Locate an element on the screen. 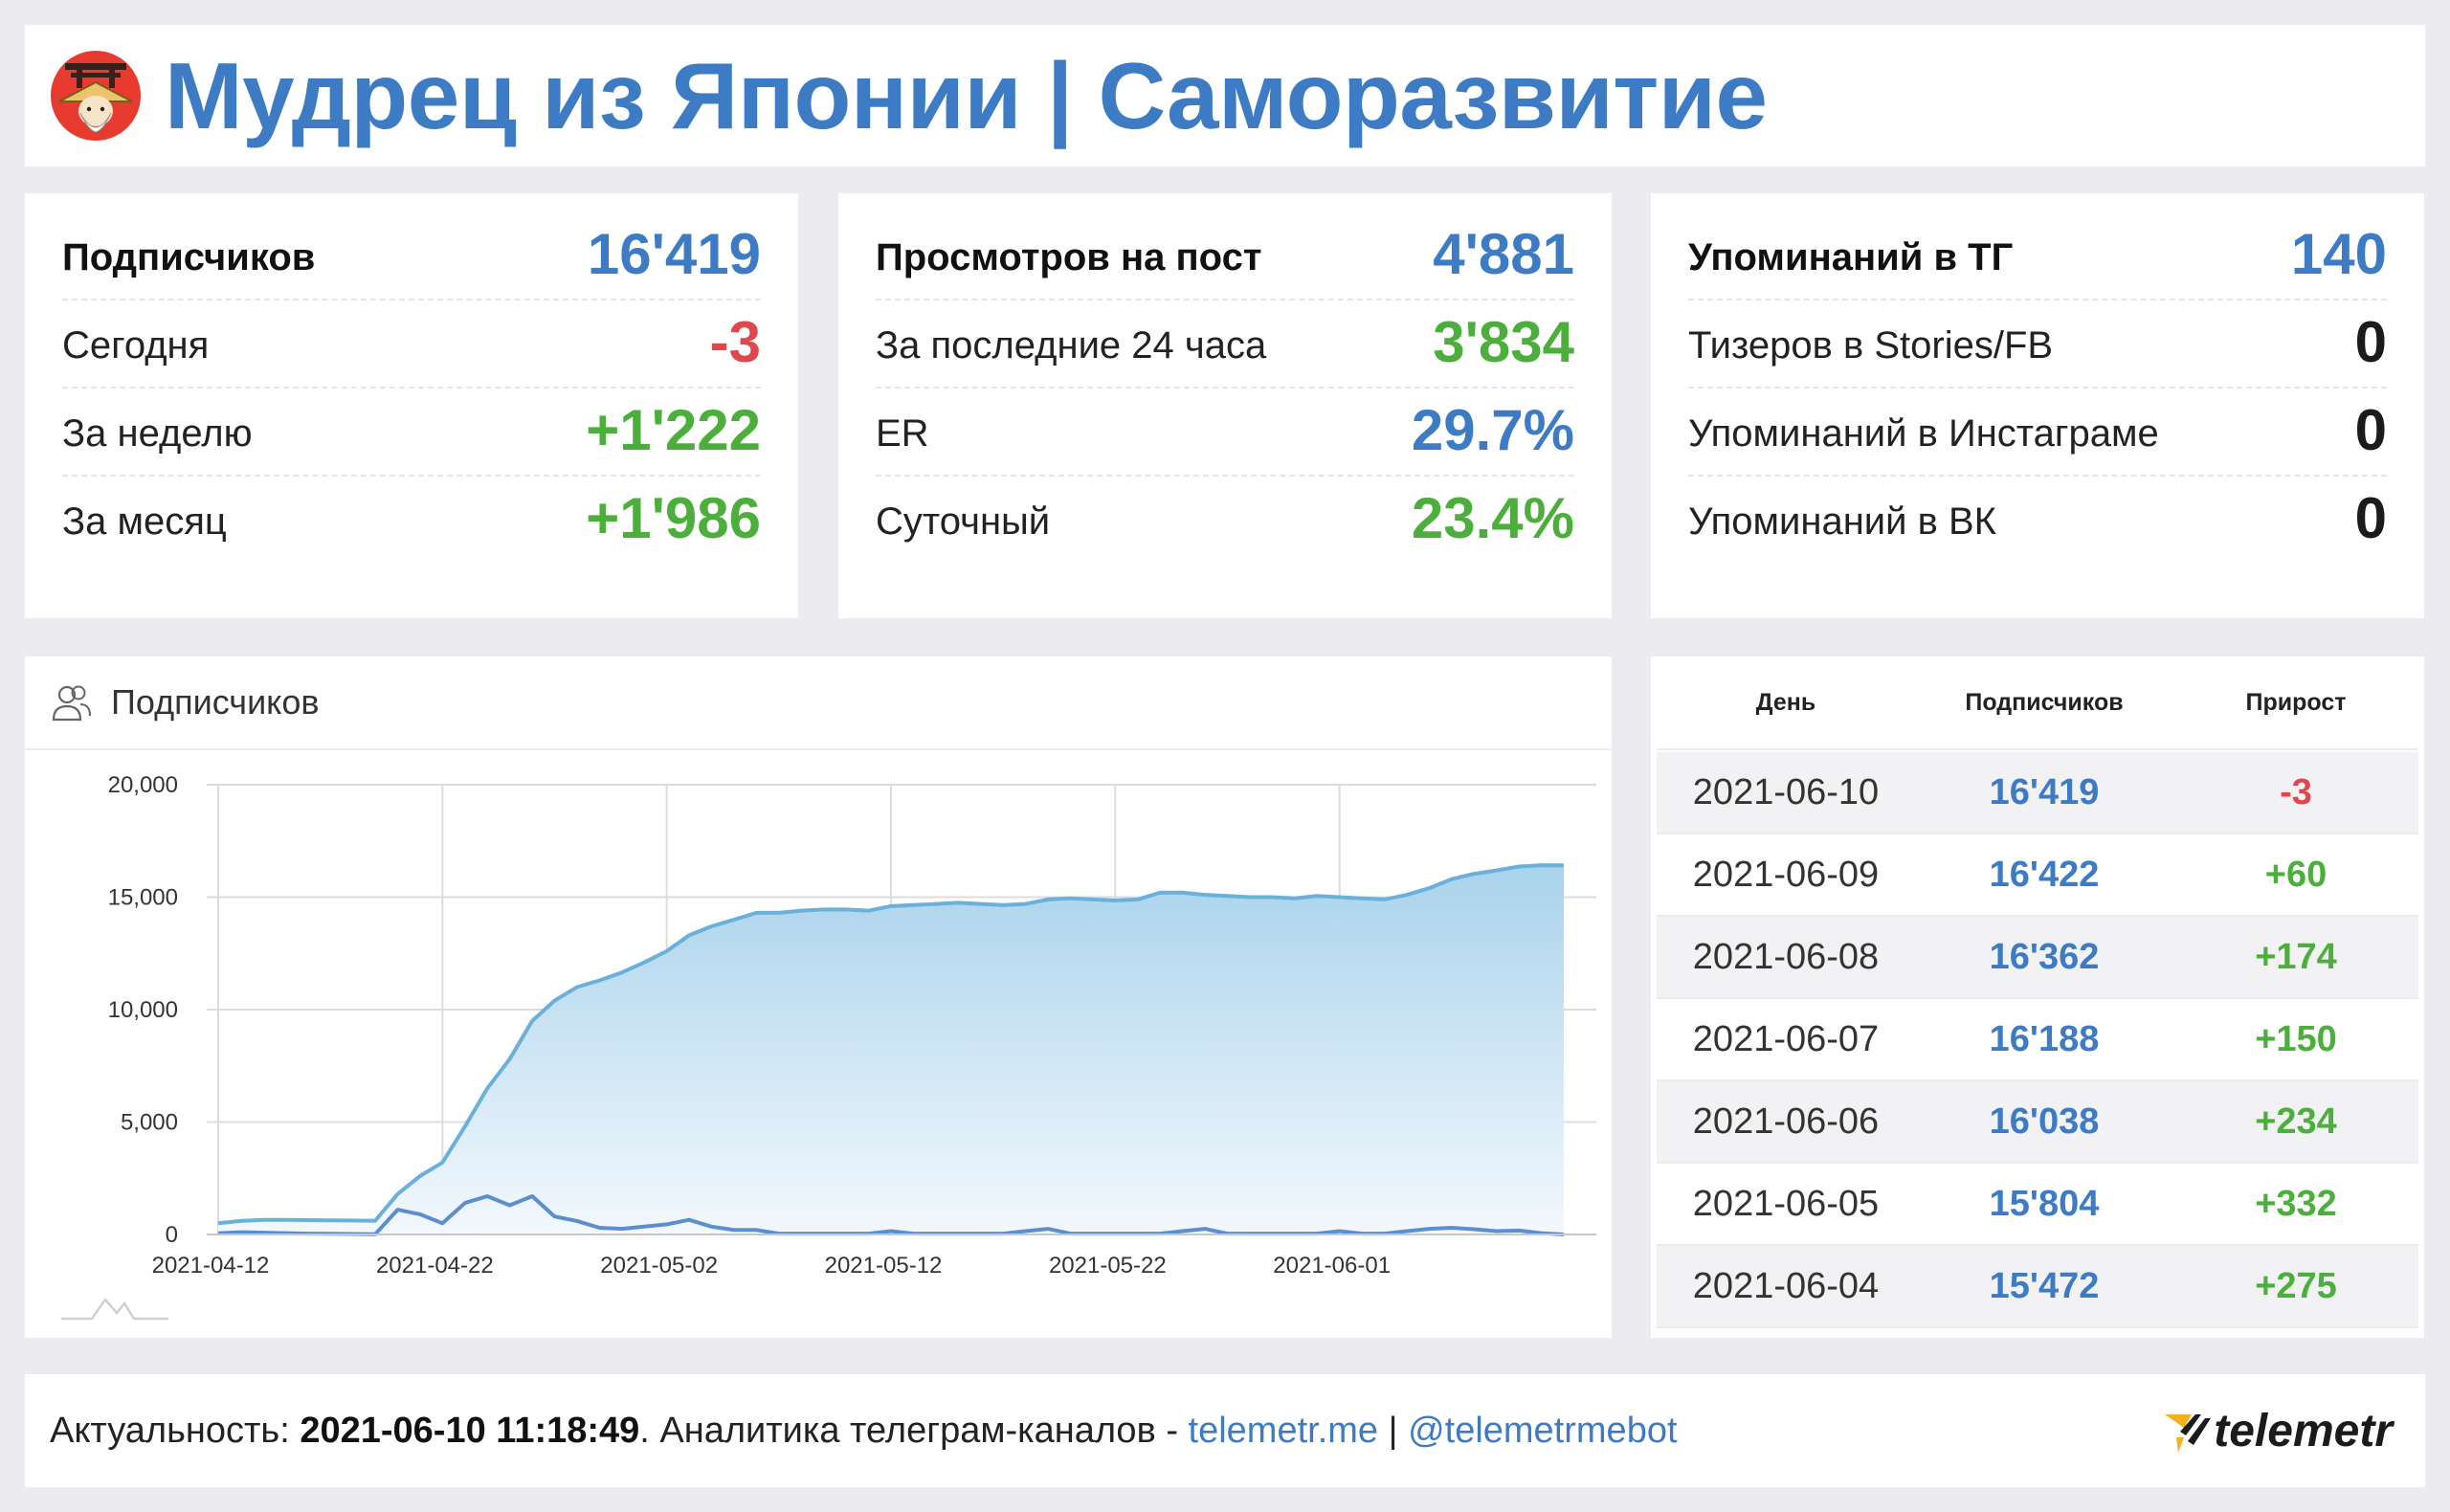 This screenshot has width=2450, height=1512. stat-label: Просмотров на пост is located at coordinates (1069, 257).